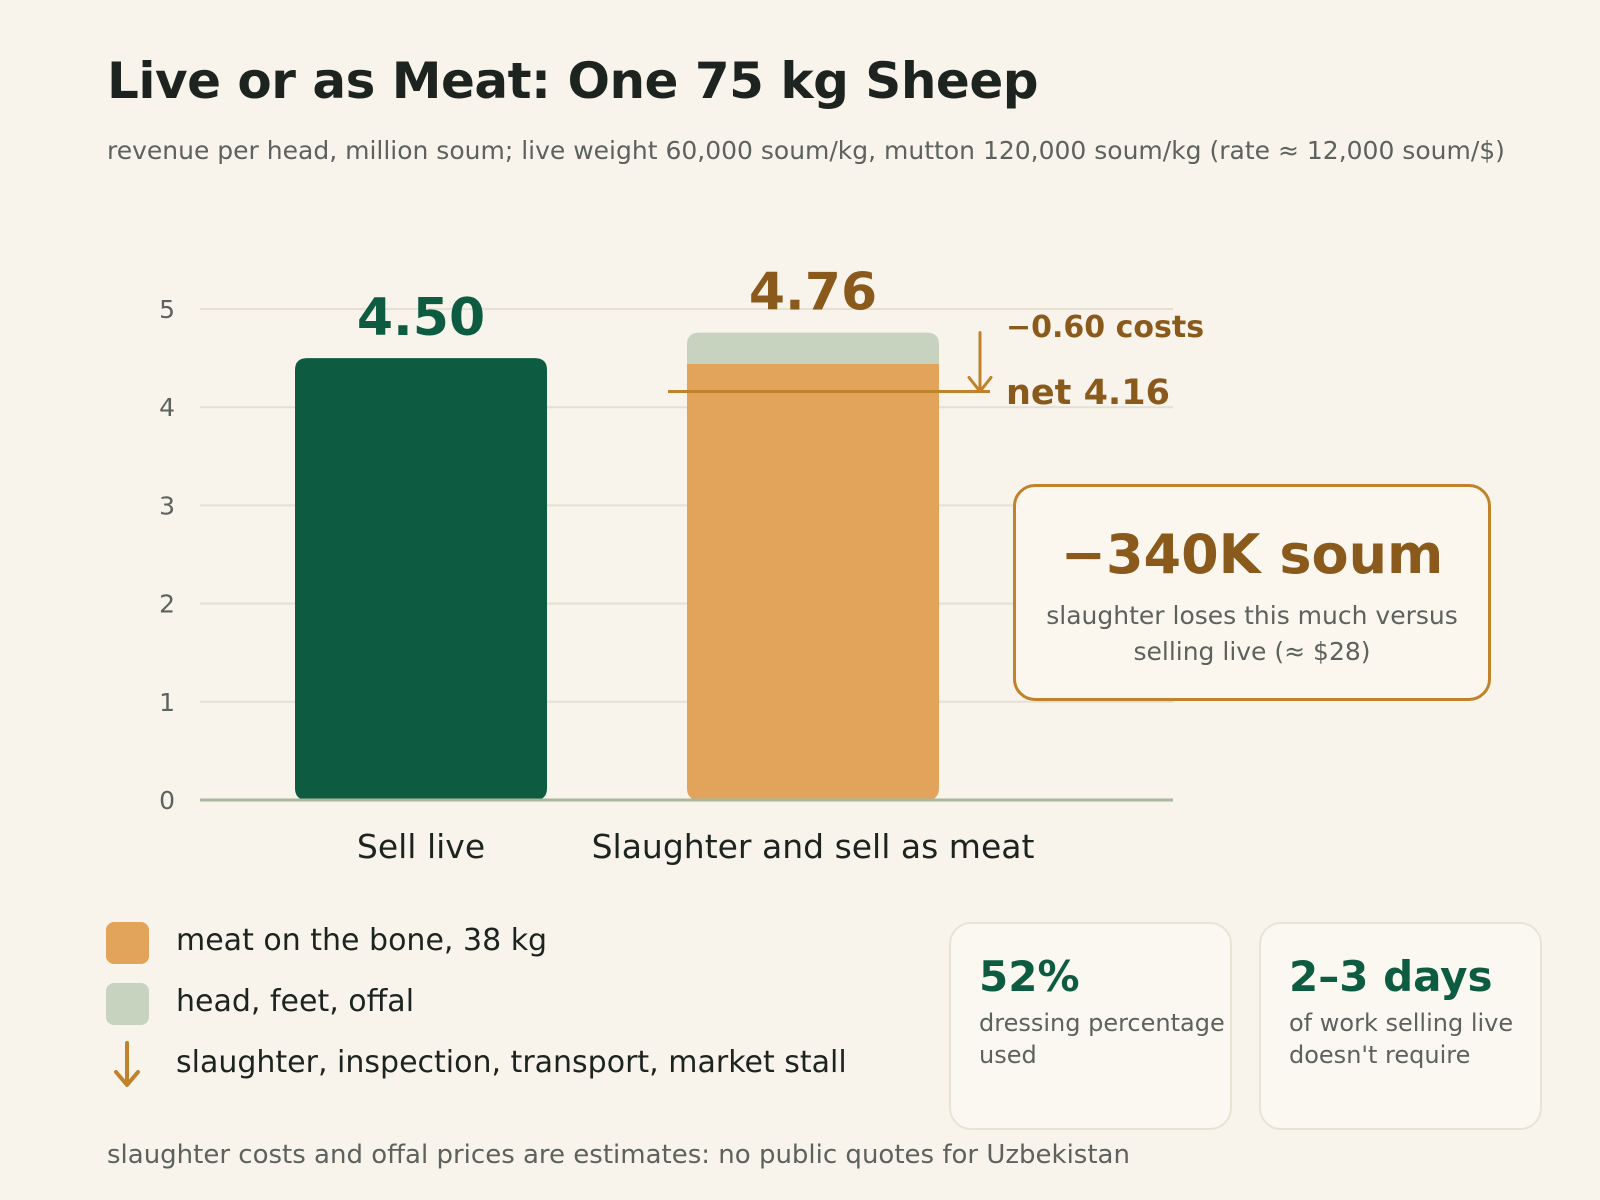 The width and height of the screenshot is (1600, 1200). What do you see at coordinates (421, 579) in the screenshot?
I see `bar-segment-live` at bounding box center [421, 579].